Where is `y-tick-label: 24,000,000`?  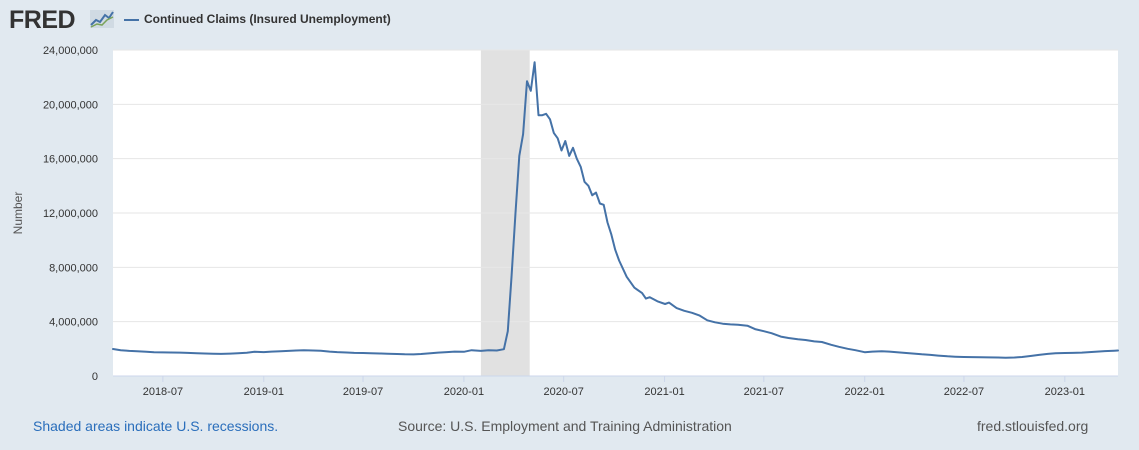
y-tick-label: 24,000,000 is located at coordinates (70, 51).